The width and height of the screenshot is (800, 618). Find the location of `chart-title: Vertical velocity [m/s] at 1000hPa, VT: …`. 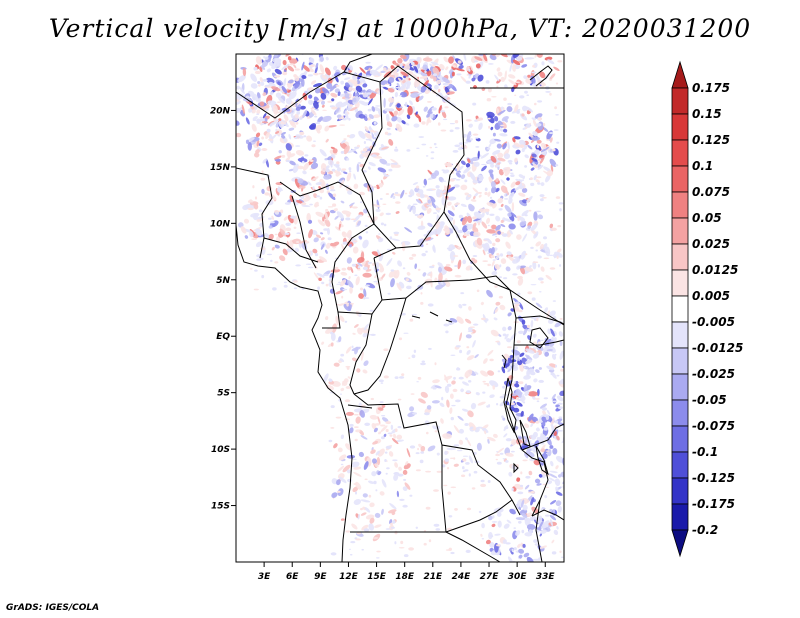

chart-title: Vertical velocity [m/s] at 1000hPa, VT: … is located at coordinates (400, 28).